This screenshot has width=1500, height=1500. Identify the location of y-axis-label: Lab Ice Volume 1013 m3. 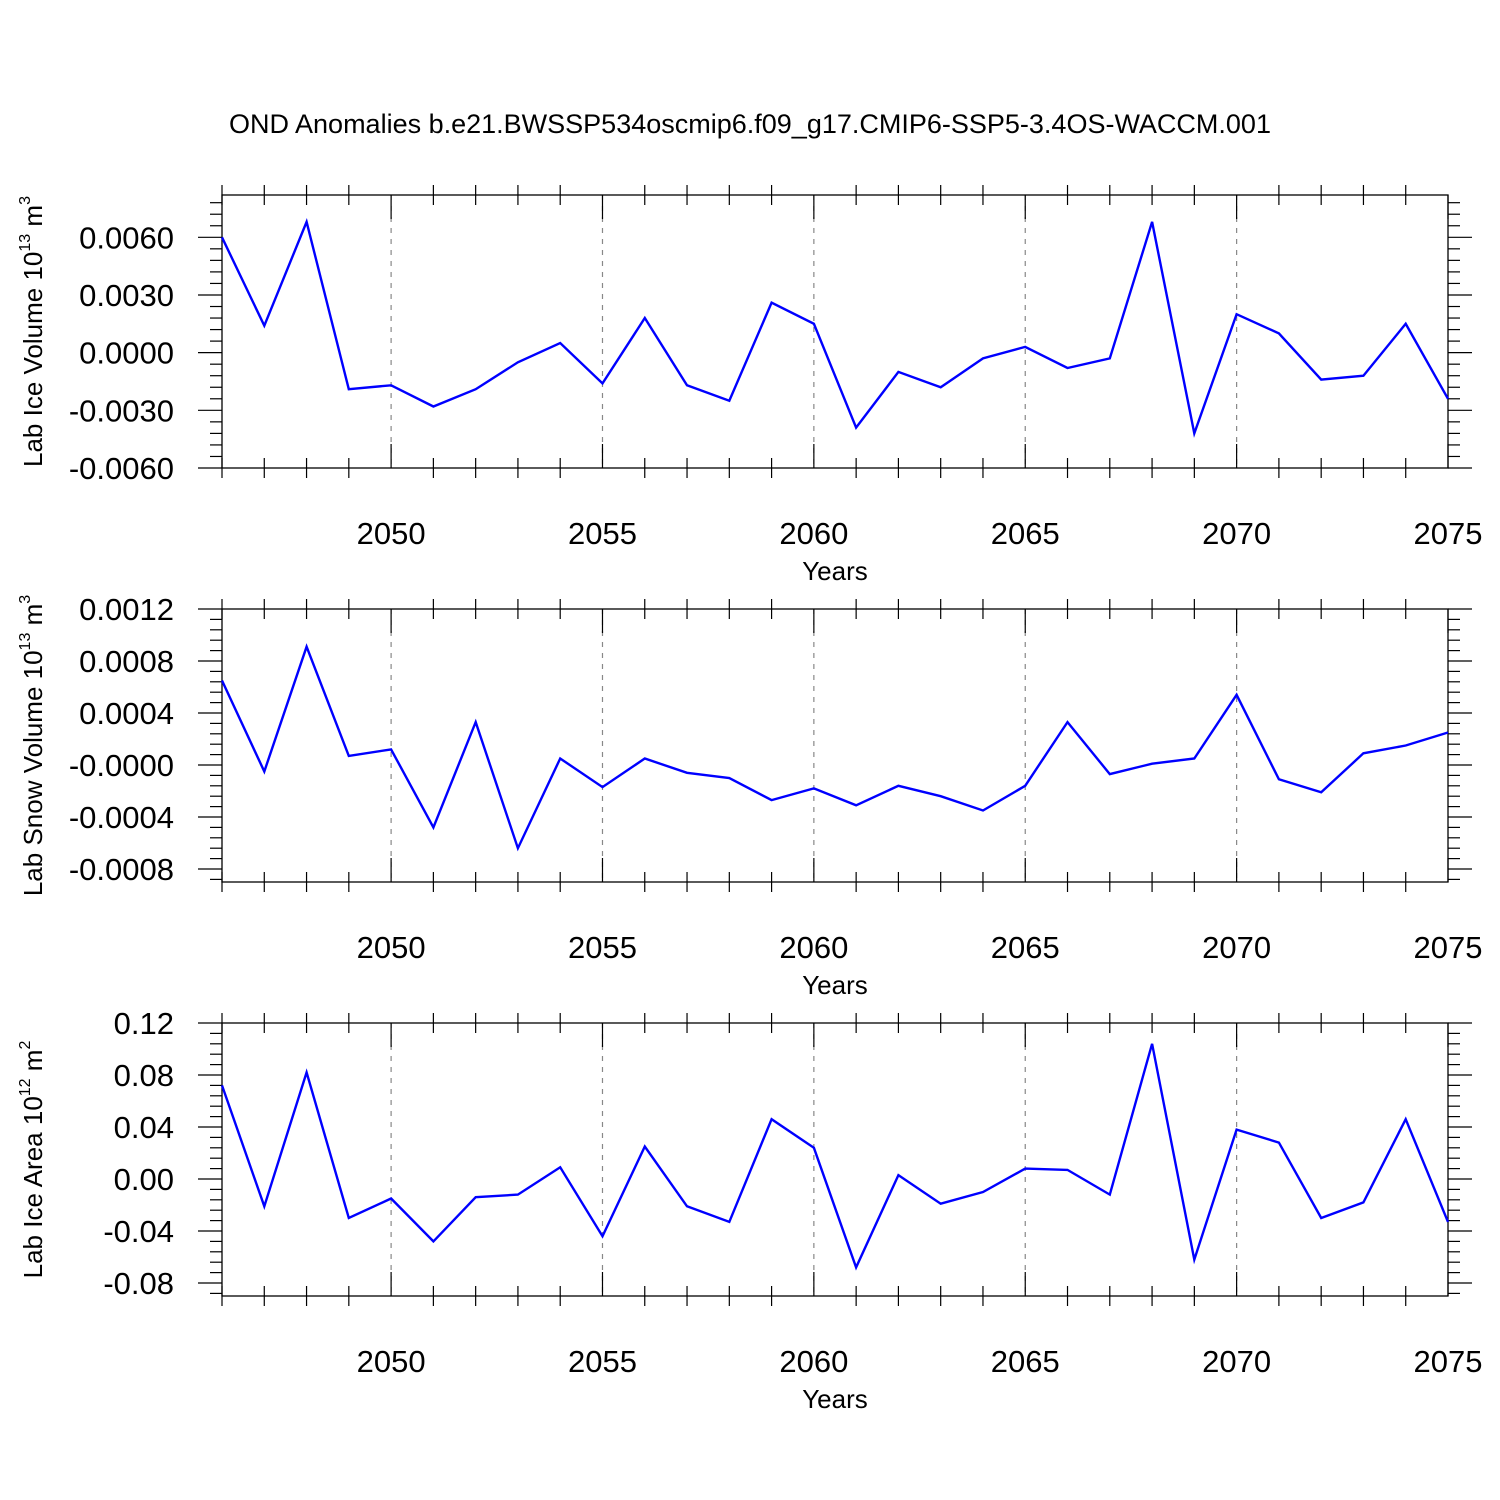
(32, 331).